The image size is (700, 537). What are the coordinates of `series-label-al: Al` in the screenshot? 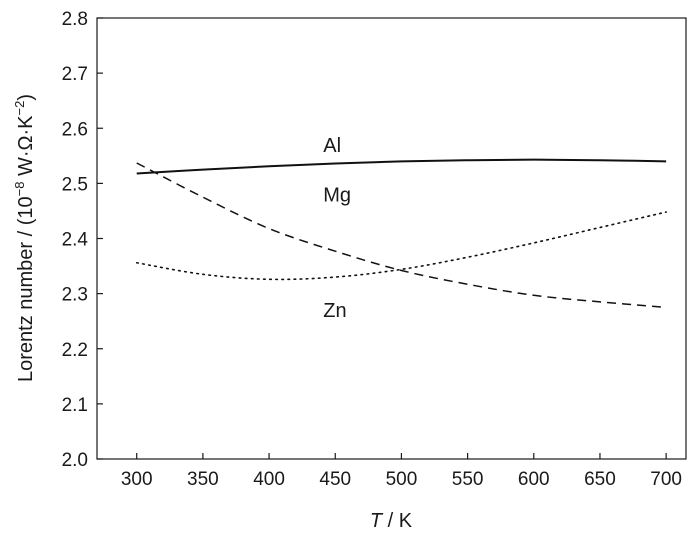 It's located at (332, 146).